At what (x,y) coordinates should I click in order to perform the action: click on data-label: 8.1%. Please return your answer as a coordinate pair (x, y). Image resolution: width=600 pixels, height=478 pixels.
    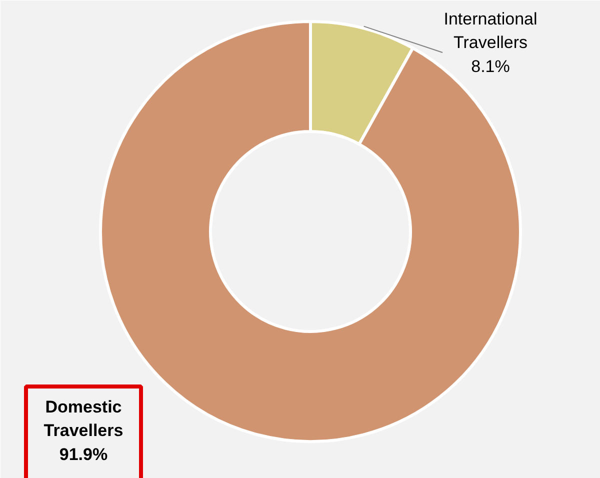
    Looking at the image, I should click on (490, 66).